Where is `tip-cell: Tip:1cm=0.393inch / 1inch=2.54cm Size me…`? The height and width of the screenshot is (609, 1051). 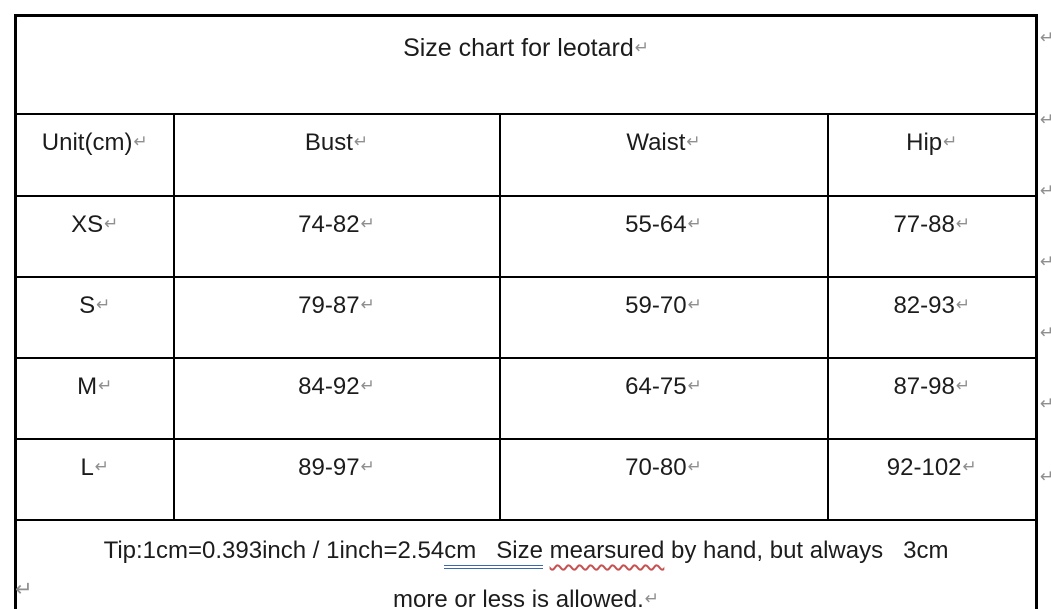 tip-cell: Tip:1cm=0.393inch / 1inch=2.54cm Size me… is located at coordinates (526, 564).